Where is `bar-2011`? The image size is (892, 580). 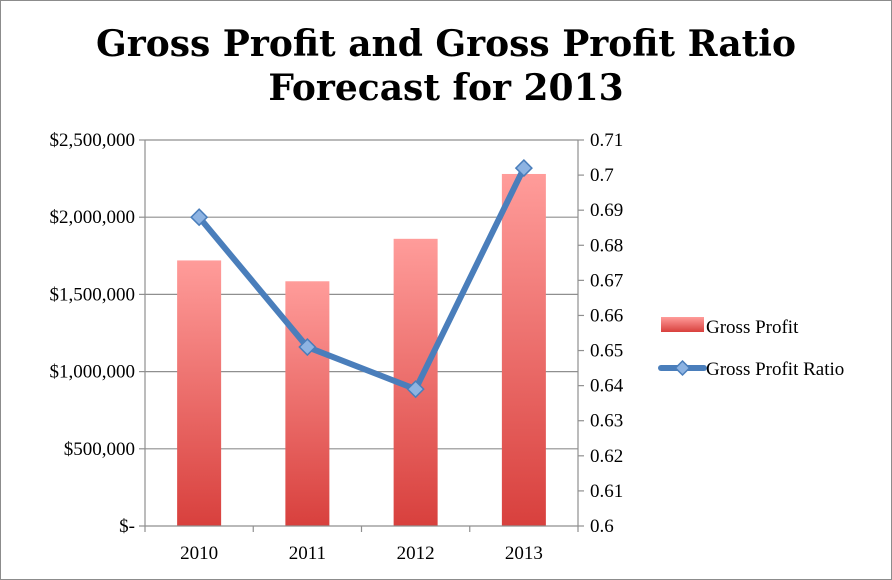 bar-2011 is located at coordinates (307, 403).